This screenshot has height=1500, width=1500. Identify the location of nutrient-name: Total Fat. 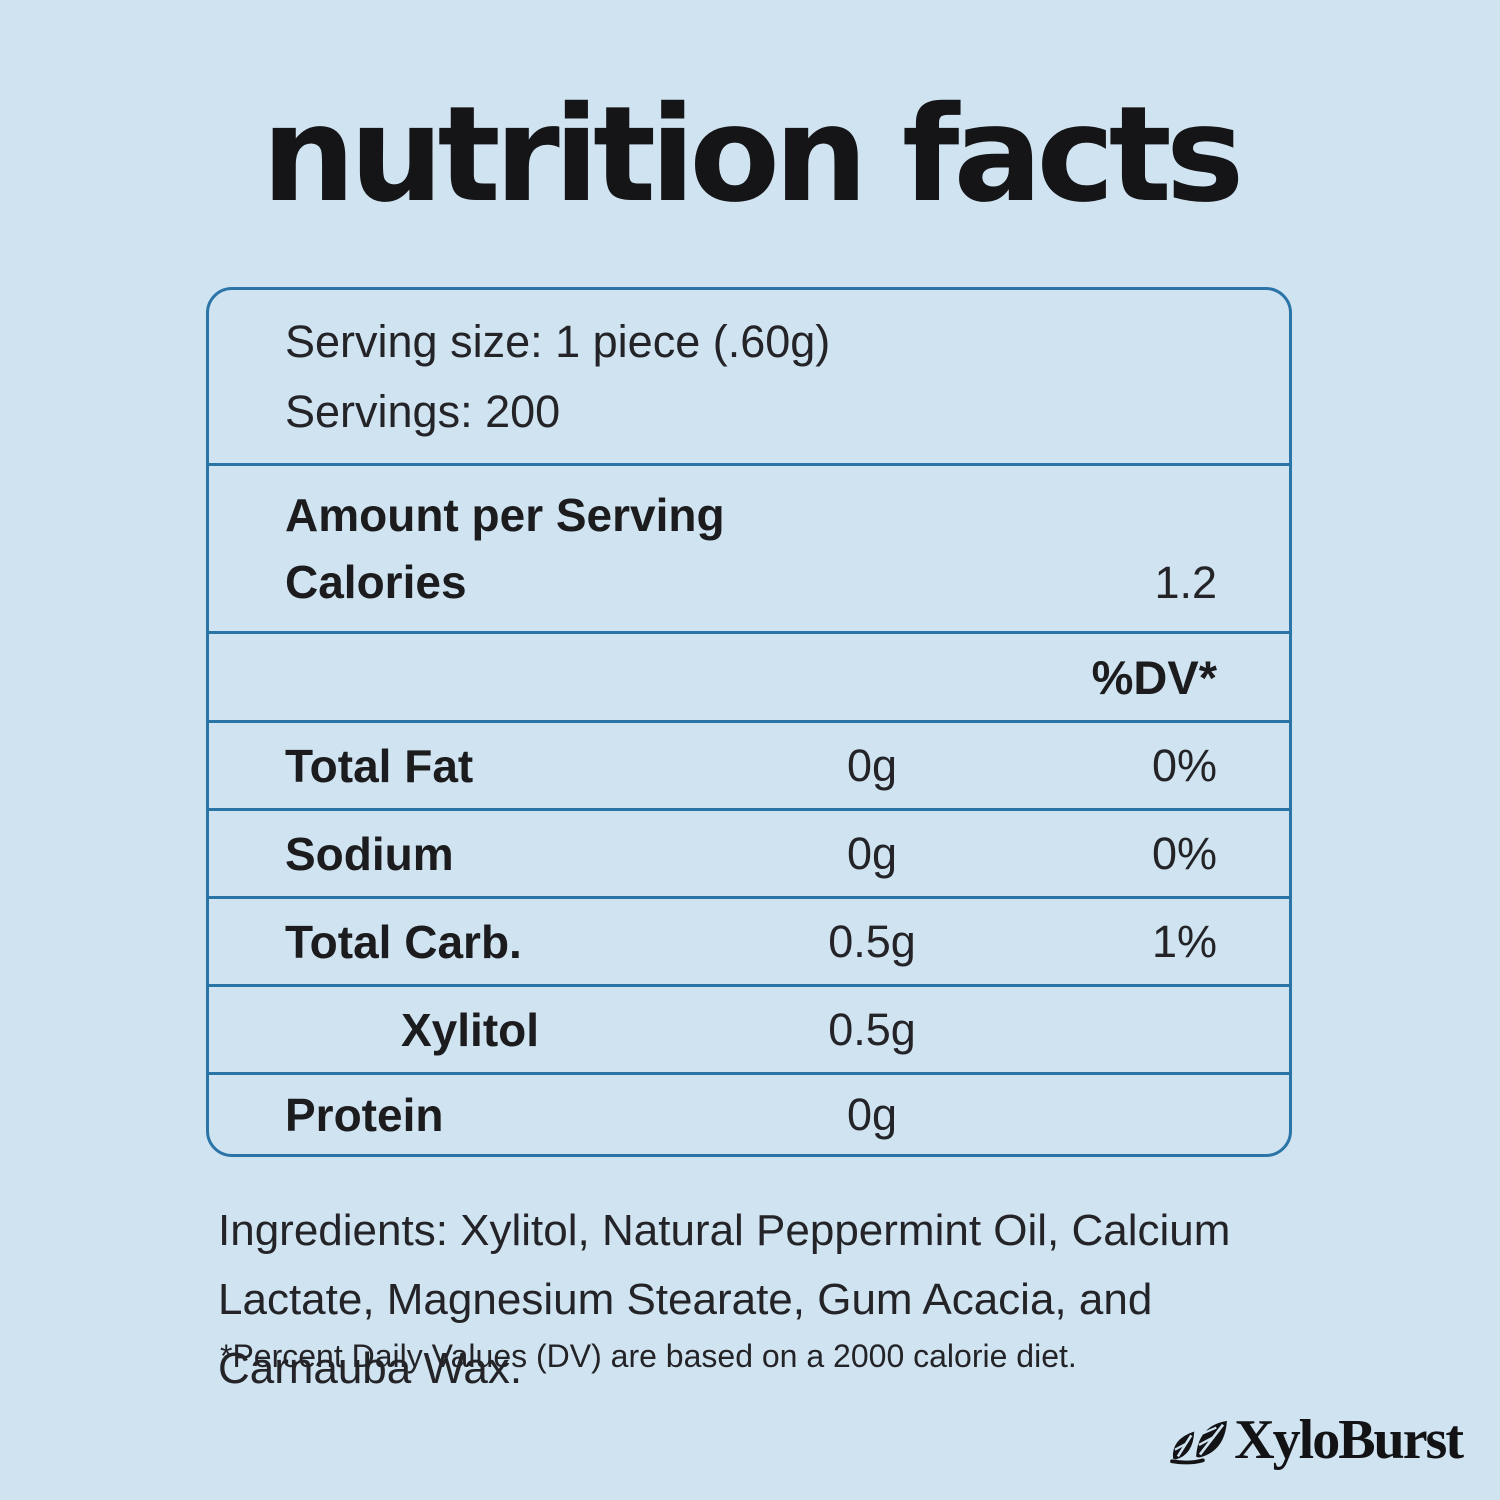
(379, 765).